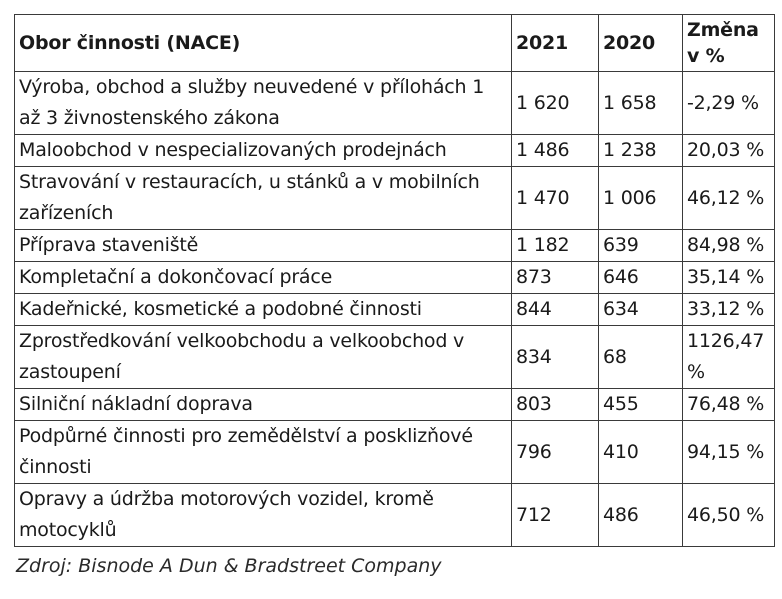  Describe the element at coordinates (728, 515) in the screenshot. I see `cell-change: 46,50 %` at that location.